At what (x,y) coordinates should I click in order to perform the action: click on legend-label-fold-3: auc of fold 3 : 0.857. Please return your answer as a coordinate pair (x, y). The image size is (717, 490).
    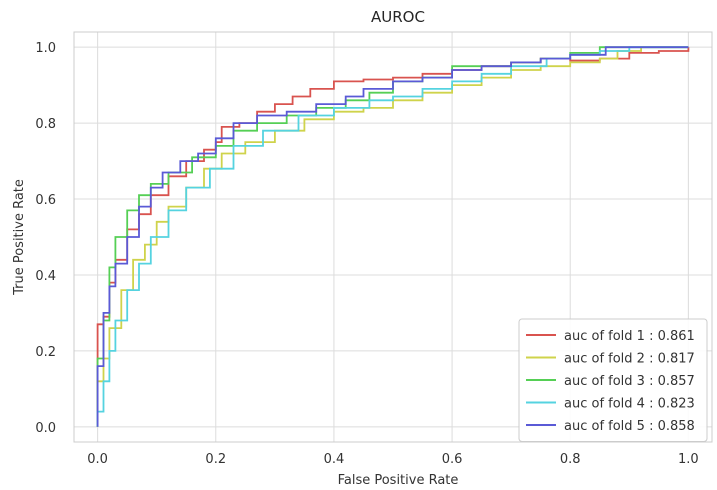
    Looking at the image, I should click on (629, 381).